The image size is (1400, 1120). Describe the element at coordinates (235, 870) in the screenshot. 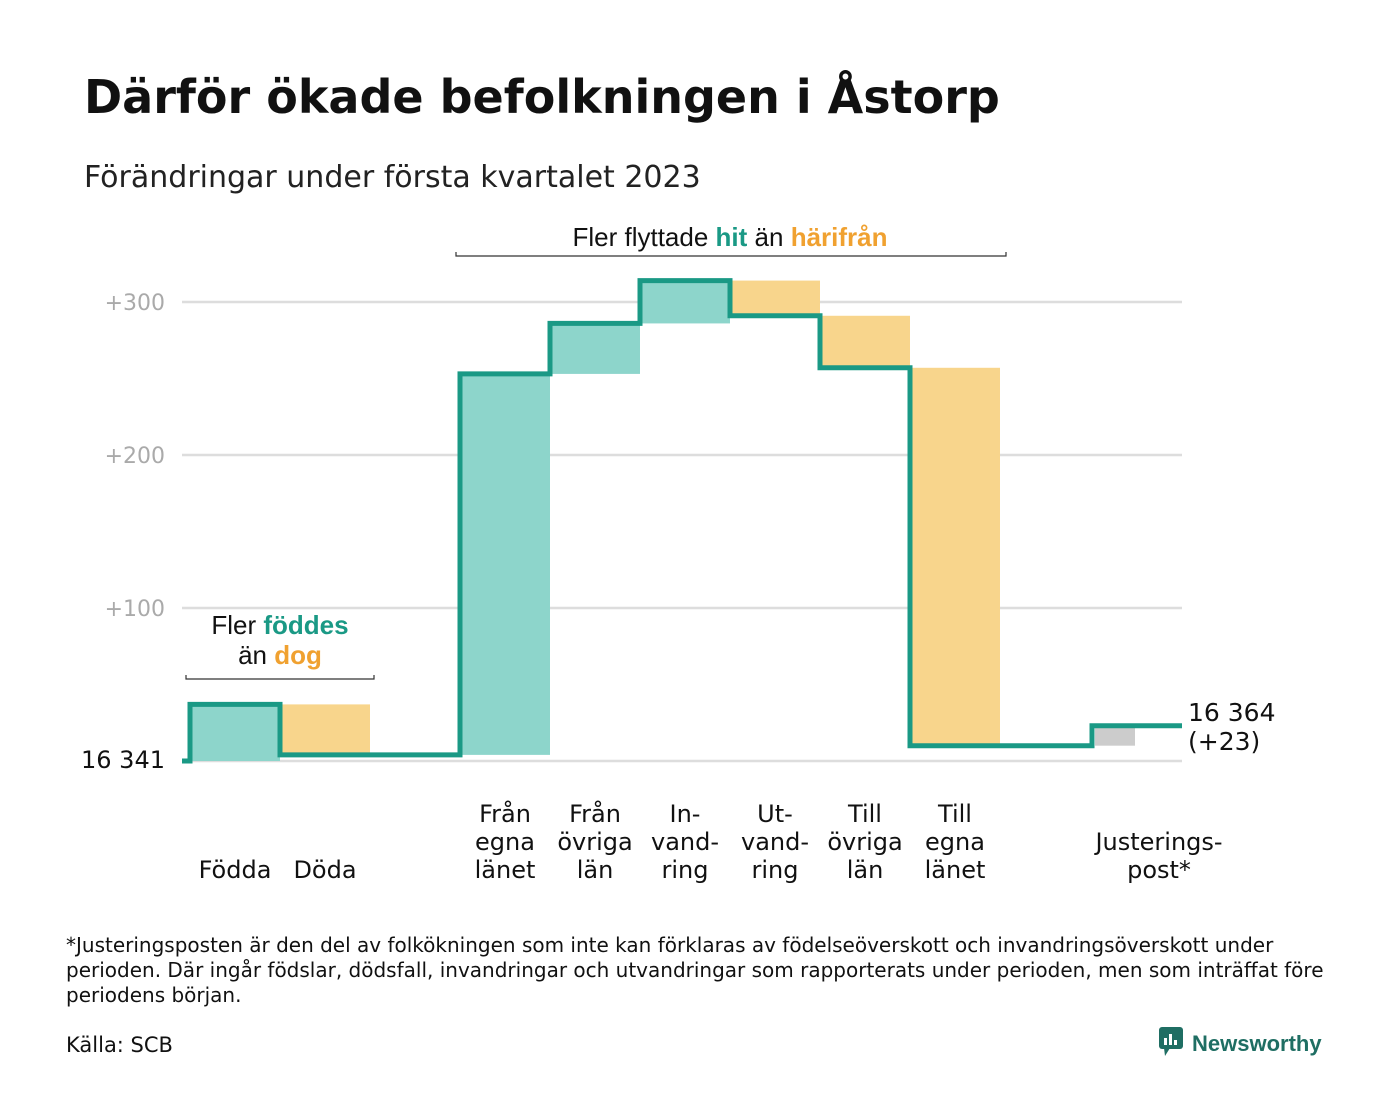

I see `category-label: Födda` at that location.